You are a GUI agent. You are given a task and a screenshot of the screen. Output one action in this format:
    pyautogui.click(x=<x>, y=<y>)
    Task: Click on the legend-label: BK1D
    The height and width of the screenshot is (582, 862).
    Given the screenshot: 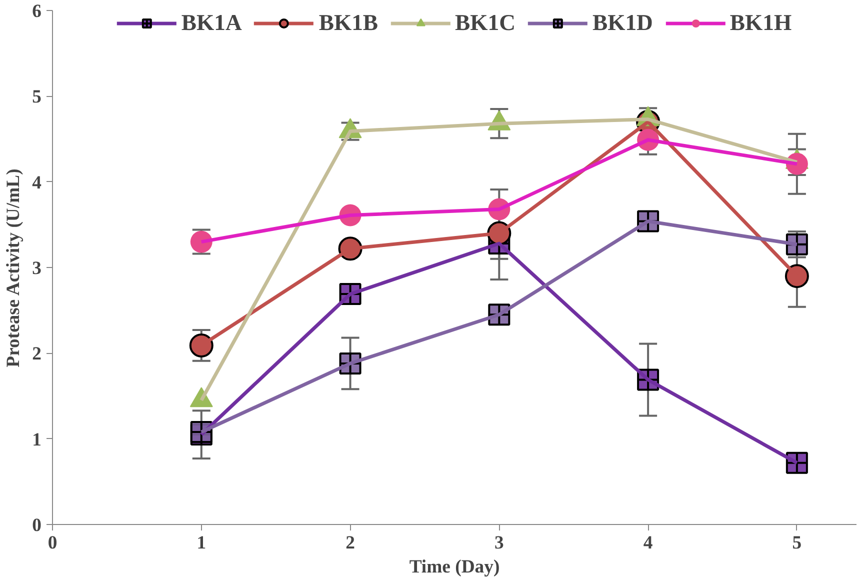 What is the action you would take?
    pyautogui.click(x=622, y=23)
    